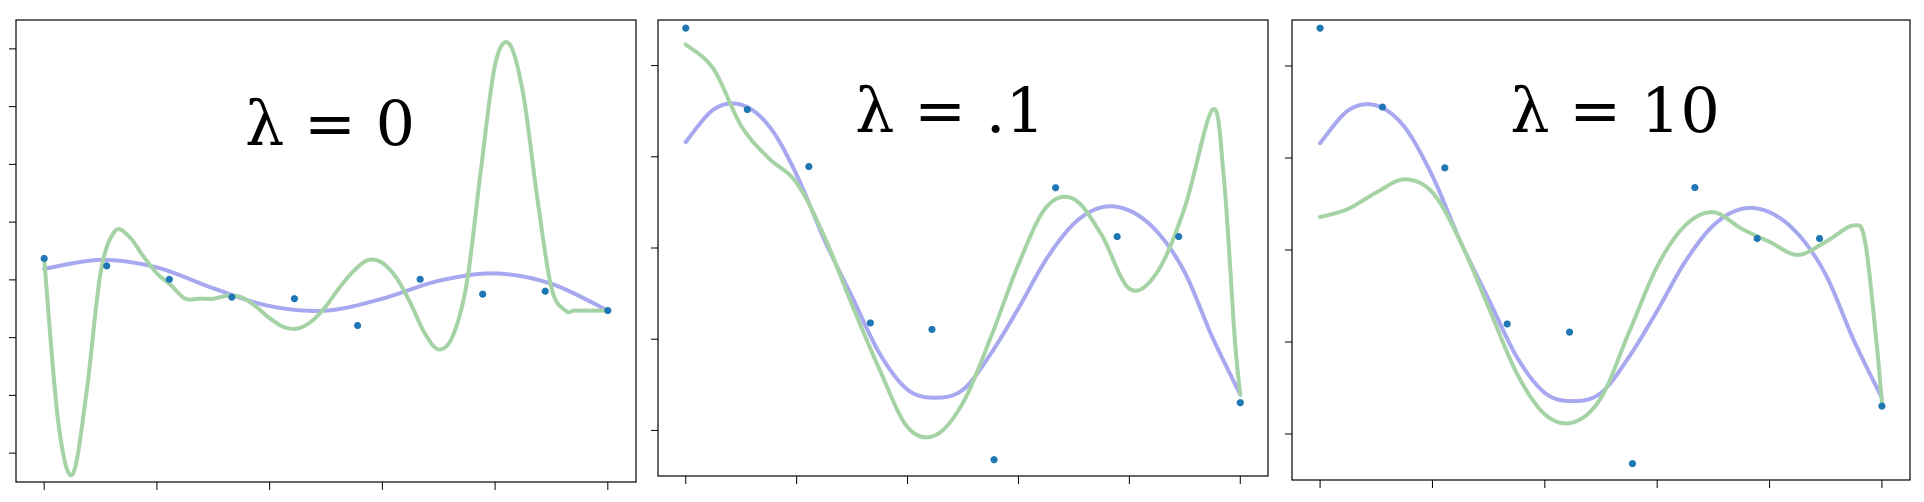 The image size is (1924, 502). I want to click on regularized-fit-curve, so click(1601, 301).